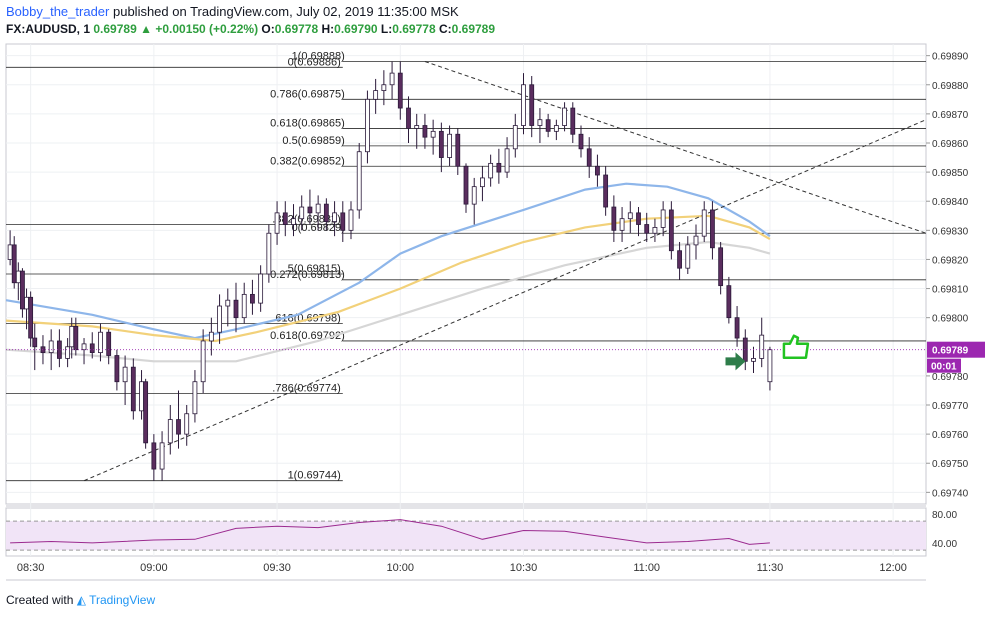 The image size is (988, 618). I want to click on fib-level-label: .786(0.69774), so click(306, 388).